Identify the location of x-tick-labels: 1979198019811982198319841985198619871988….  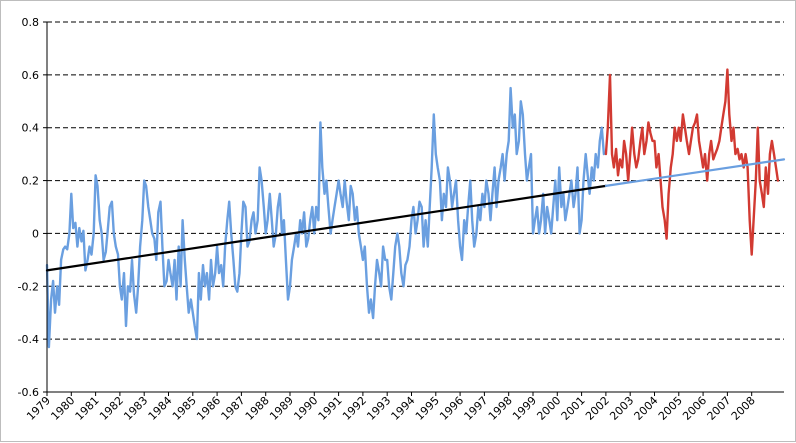
(391, 408).